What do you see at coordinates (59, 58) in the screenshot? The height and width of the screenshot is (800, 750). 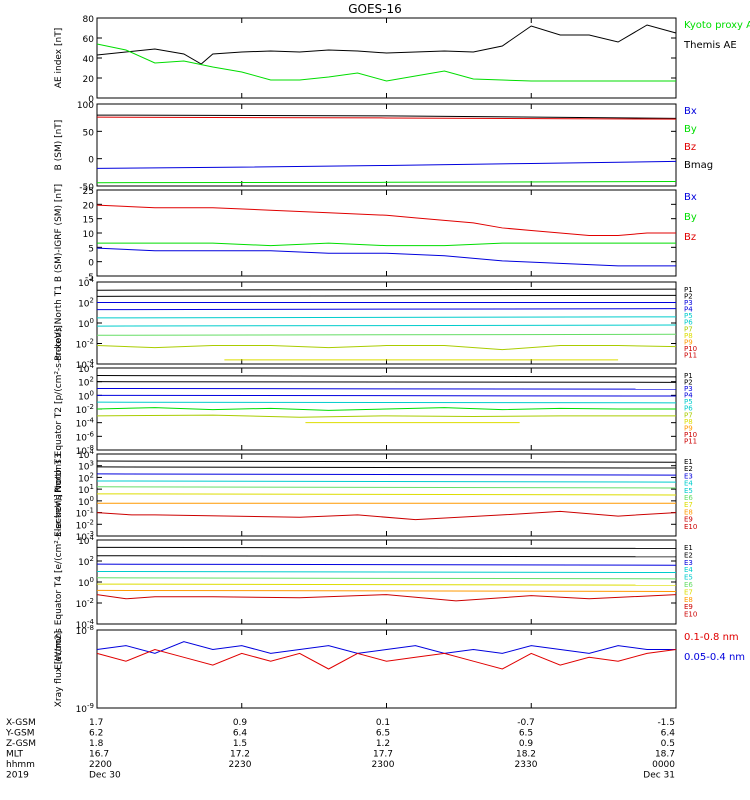 I see `y-axis-label: AE index [nT]` at bounding box center [59, 58].